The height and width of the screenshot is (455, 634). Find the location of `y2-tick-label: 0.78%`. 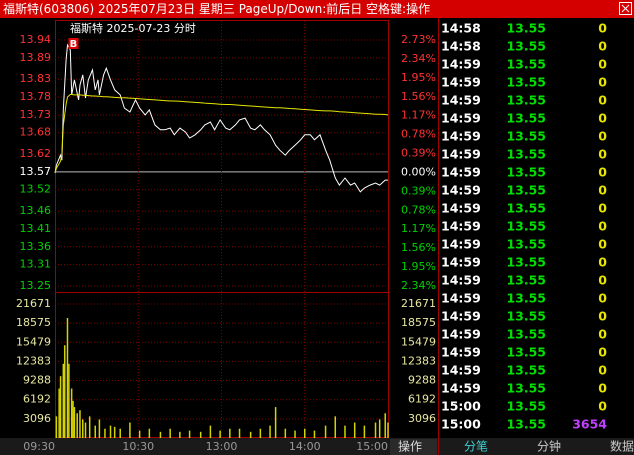

y2-tick-label: 0.78% is located at coordinates (418, 209).